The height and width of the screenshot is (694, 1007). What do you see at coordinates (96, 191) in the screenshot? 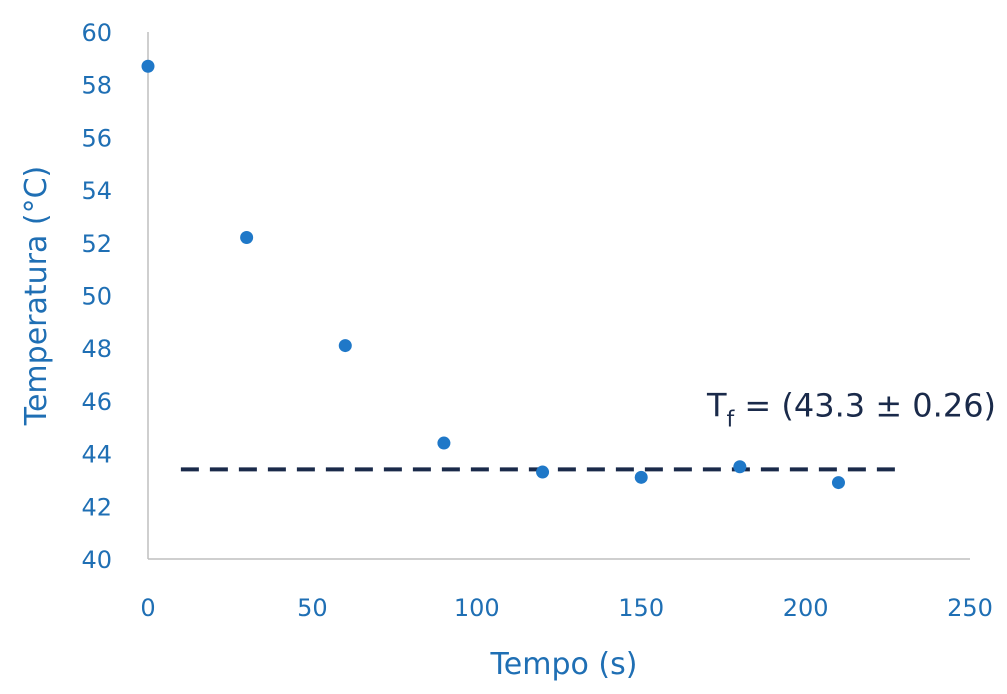
I see `y-tick-label: 54` at bounding box center [96, 191].